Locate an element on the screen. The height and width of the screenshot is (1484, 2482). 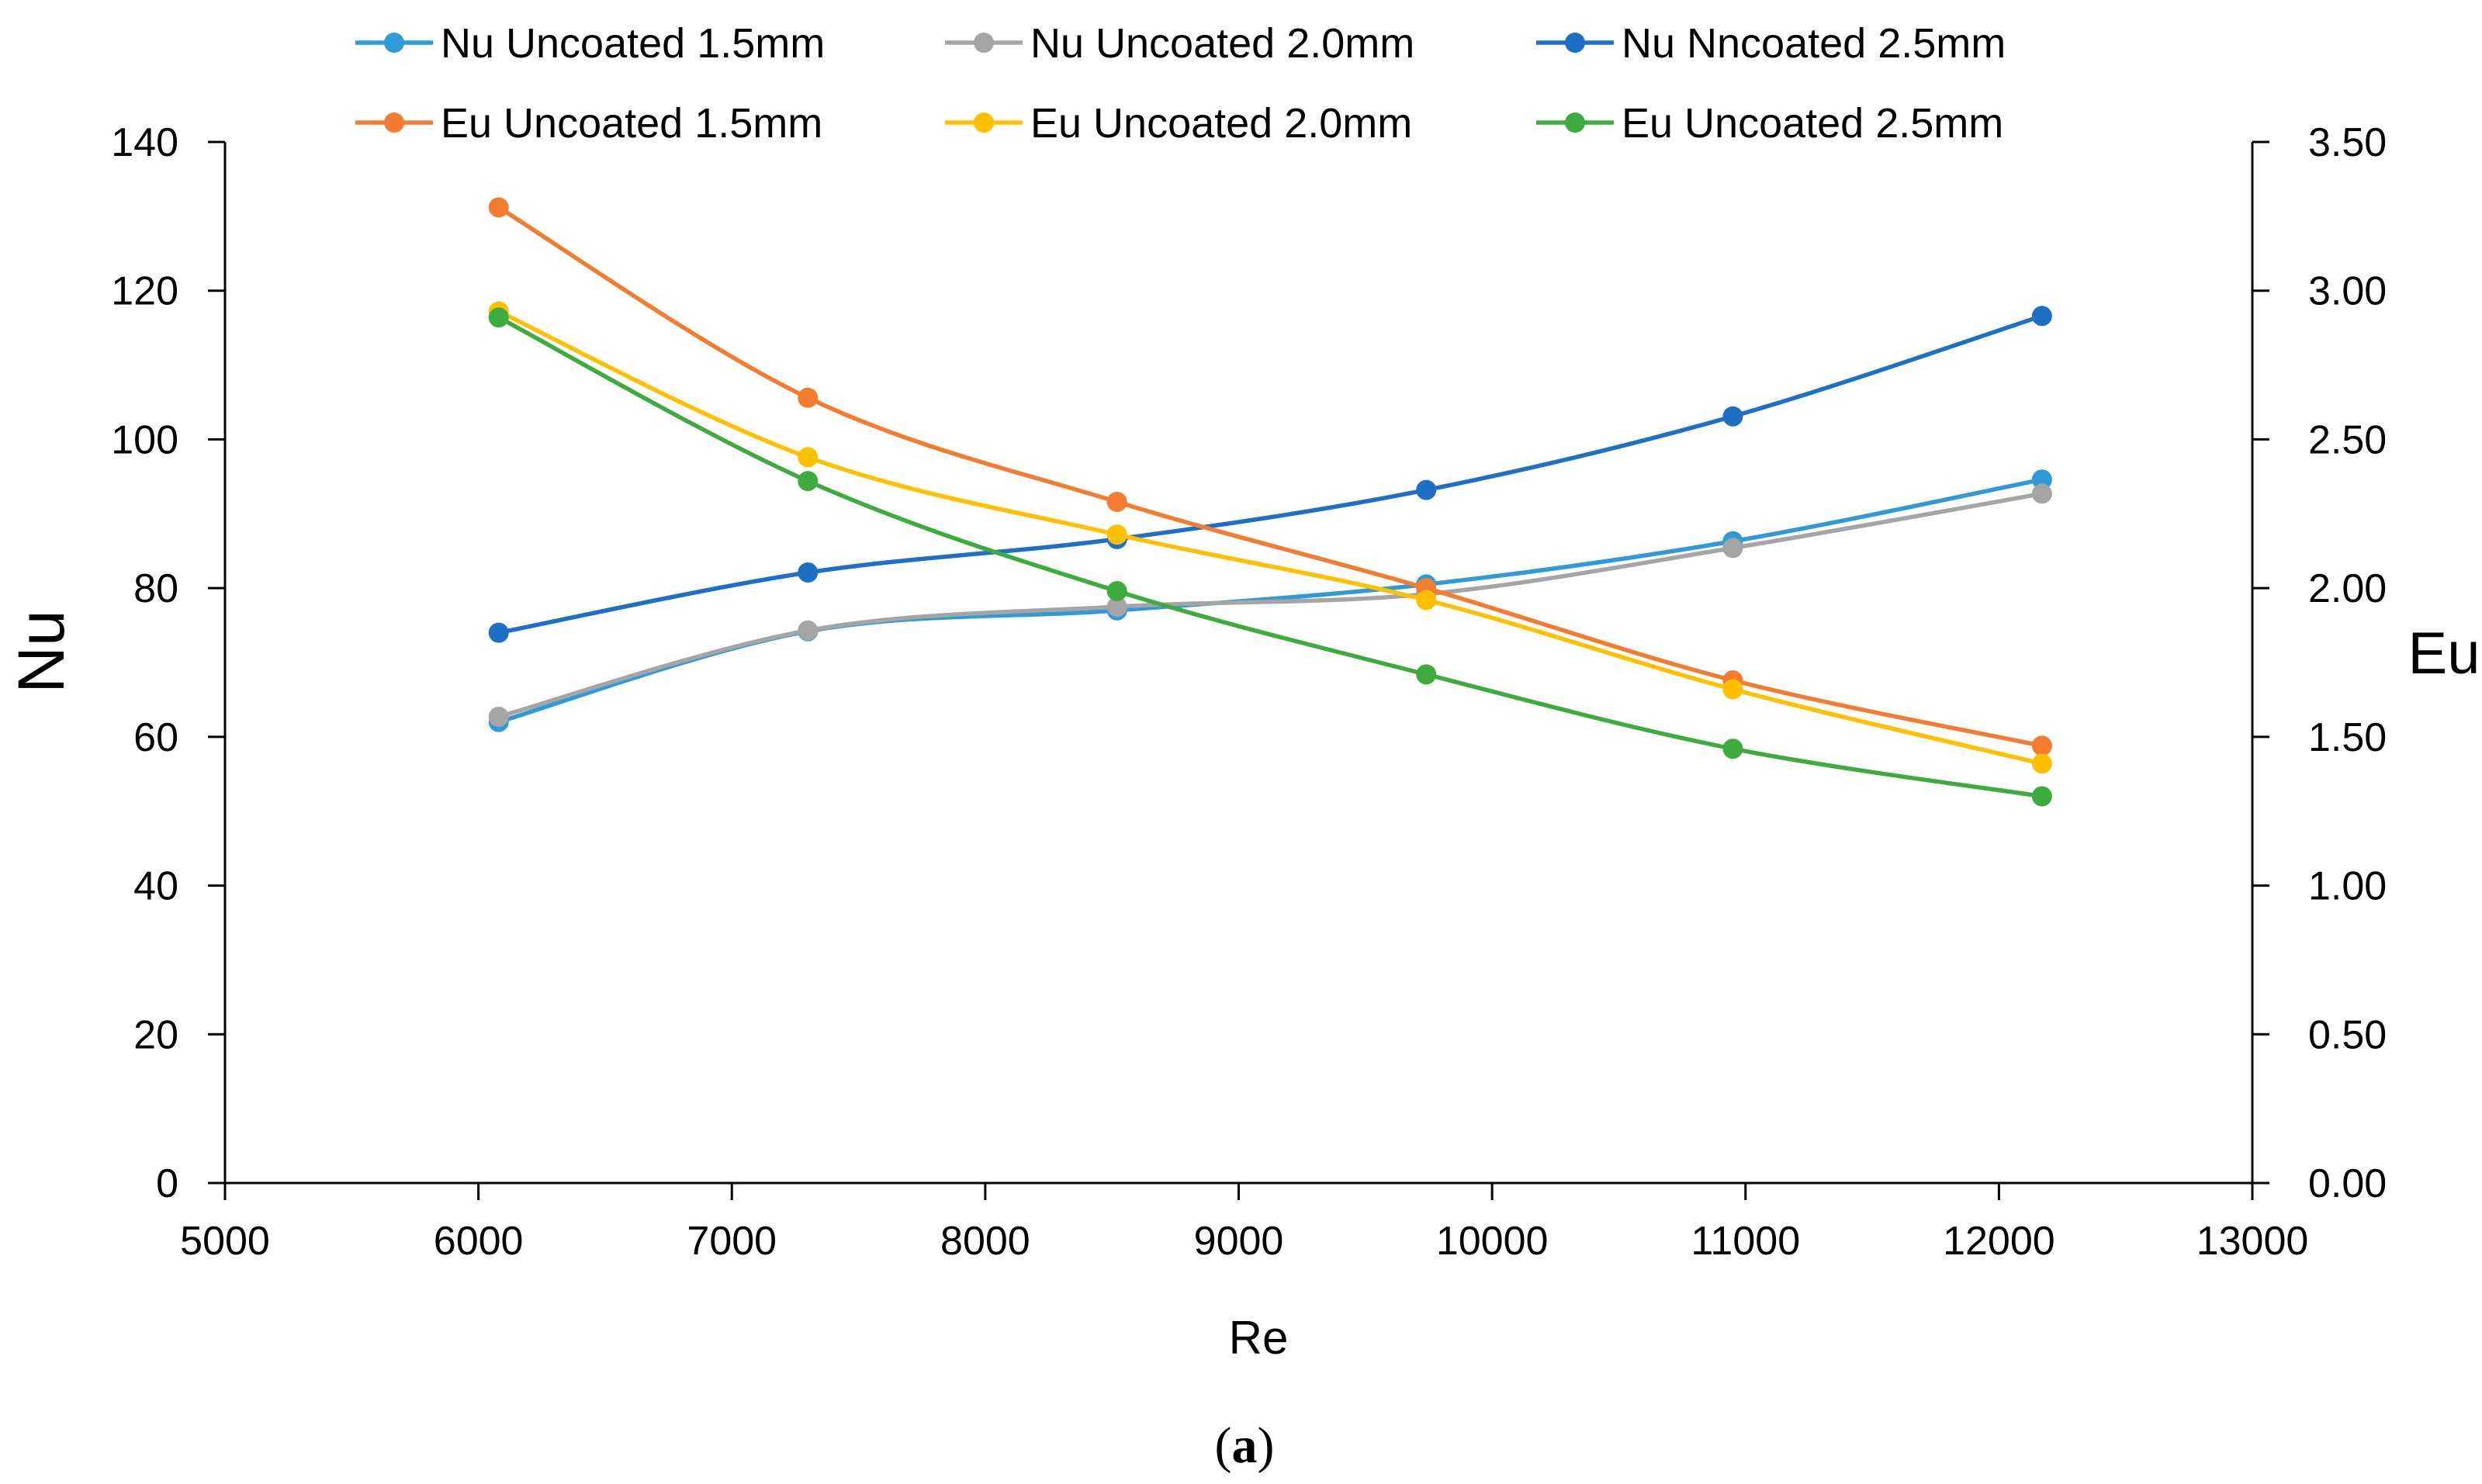
caption-label: a is located at coordinates (1245, 1445).